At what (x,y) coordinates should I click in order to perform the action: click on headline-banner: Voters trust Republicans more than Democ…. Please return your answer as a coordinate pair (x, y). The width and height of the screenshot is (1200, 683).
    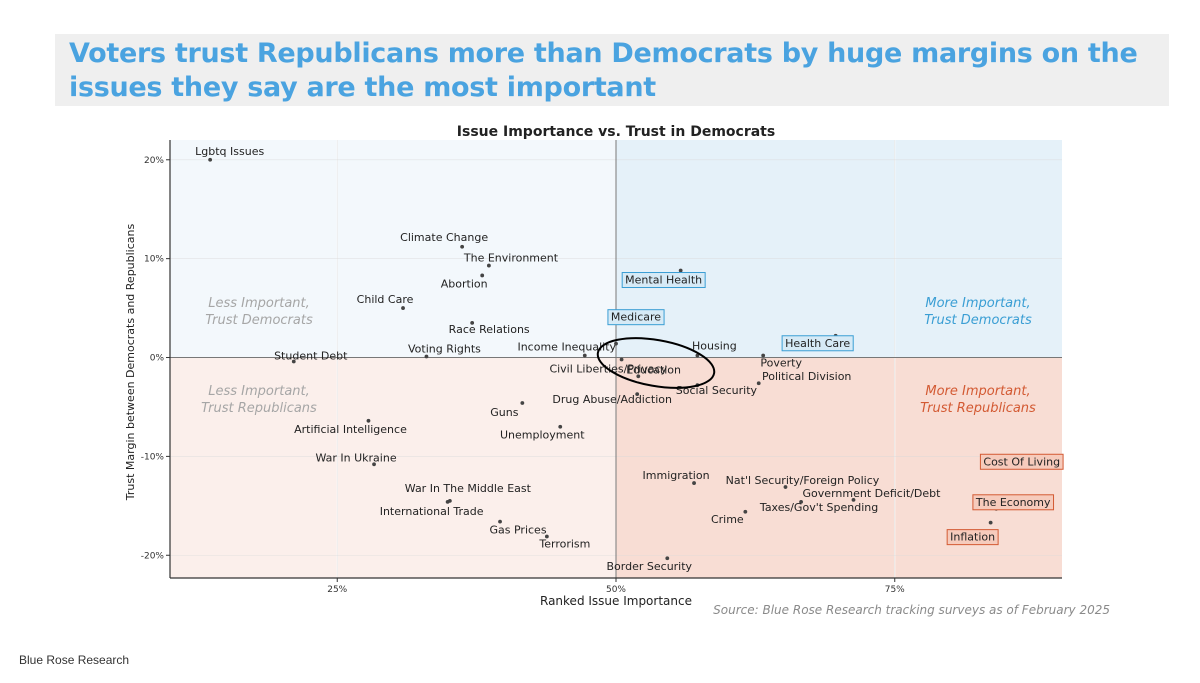
    Looking at the image, I should click on (612, 70).